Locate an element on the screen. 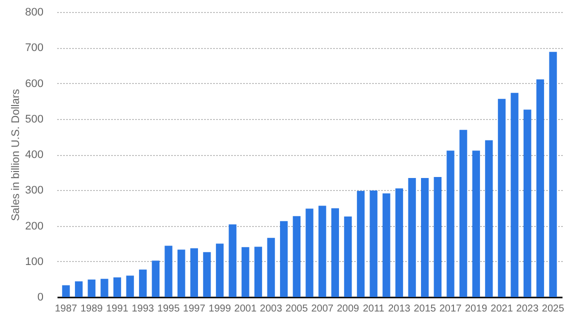  x-tick-label: 2023 is located at coordinates (527, 309).